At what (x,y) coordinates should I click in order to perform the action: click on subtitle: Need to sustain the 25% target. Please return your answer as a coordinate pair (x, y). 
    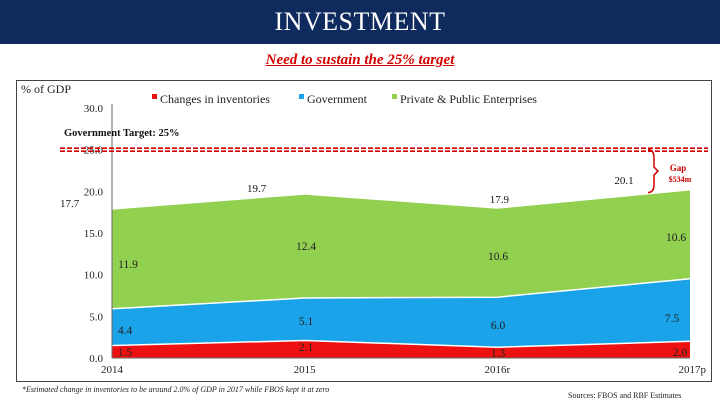
    Looking at the image, I should click on (360, 60).